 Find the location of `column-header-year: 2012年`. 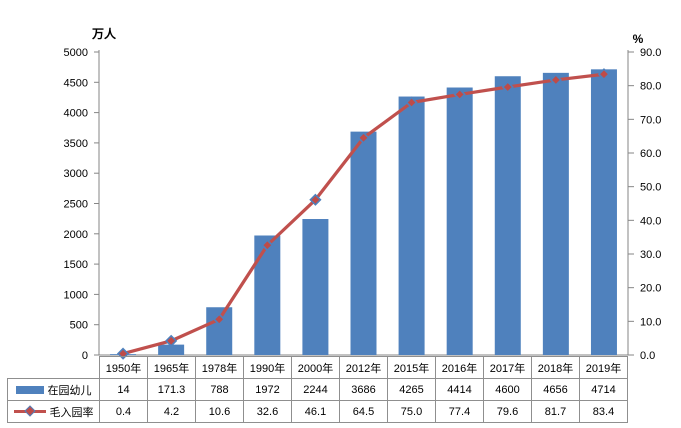

column-header-year: 2012年 is located at coordinates (363, 367).